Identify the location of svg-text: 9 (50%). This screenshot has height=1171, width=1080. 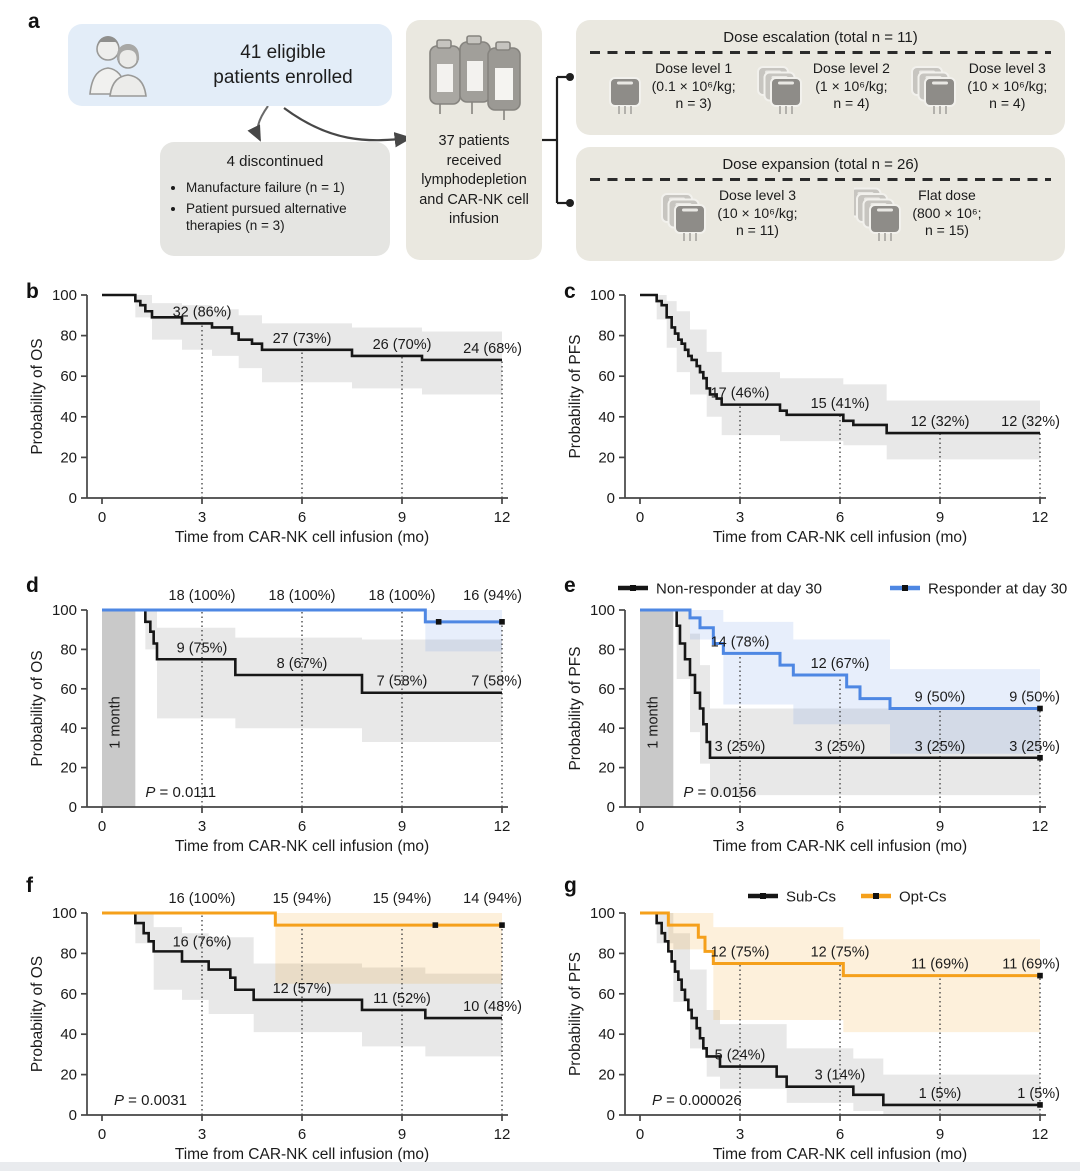
(940, 698).